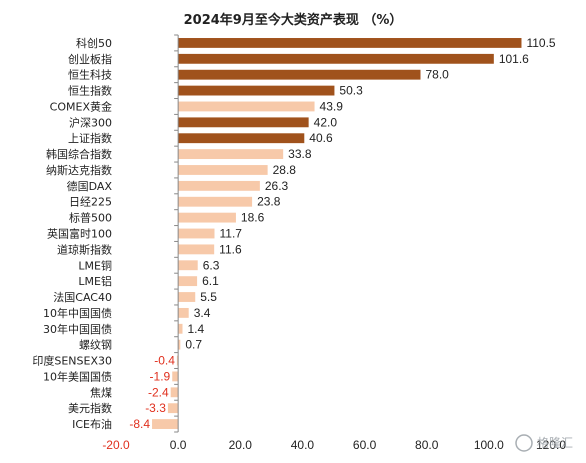  Describe the element at coordinates (514, 59) in the screenshot. I see `value-label: 101.6` at that location.